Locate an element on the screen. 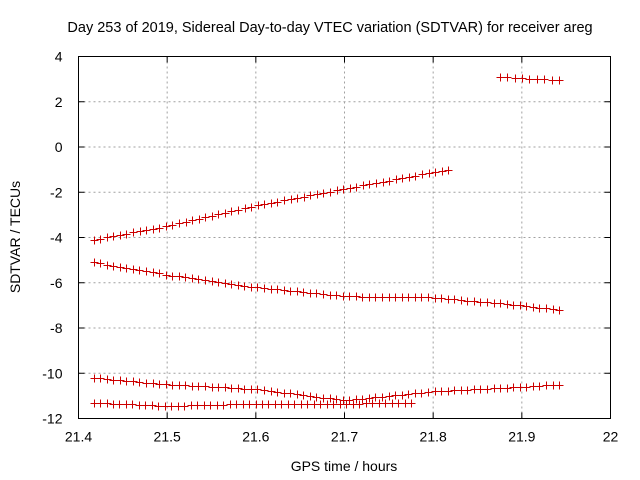 This screenshot has height=480, width=640. x-tick-label: 21.5 is located at coordinates (167, 437).